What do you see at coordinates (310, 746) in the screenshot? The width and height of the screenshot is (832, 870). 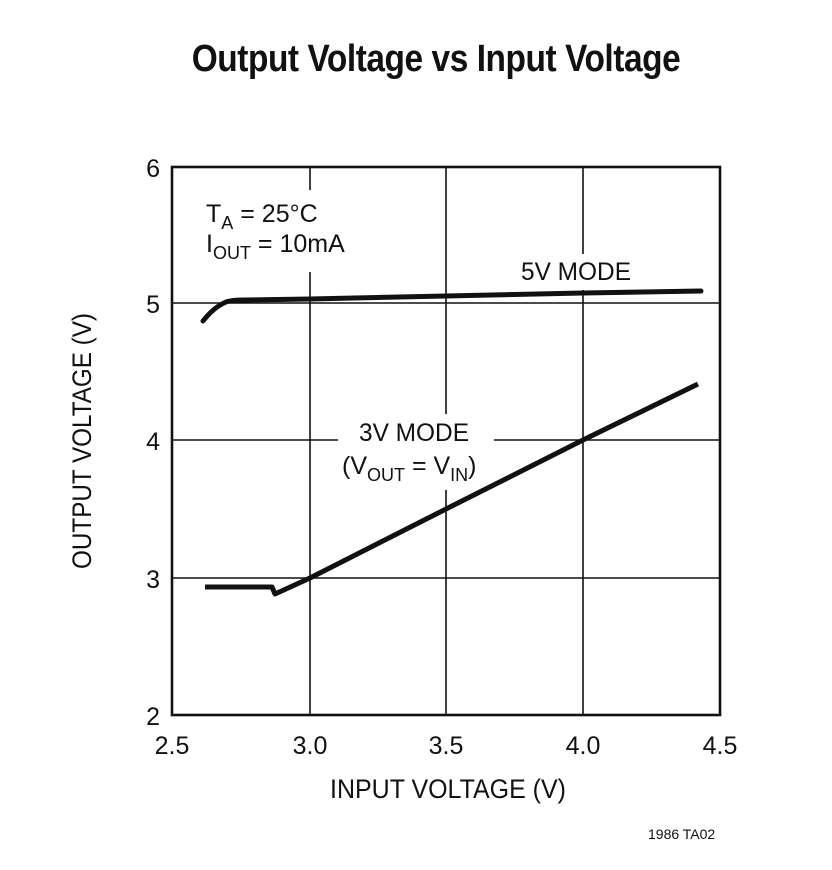 I see `x-tick: 3.0` at bounding box center [310, 746].